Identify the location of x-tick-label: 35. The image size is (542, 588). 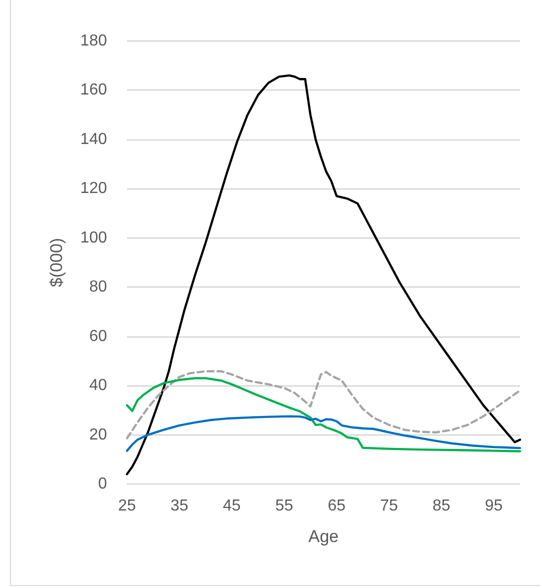
(179, 506).